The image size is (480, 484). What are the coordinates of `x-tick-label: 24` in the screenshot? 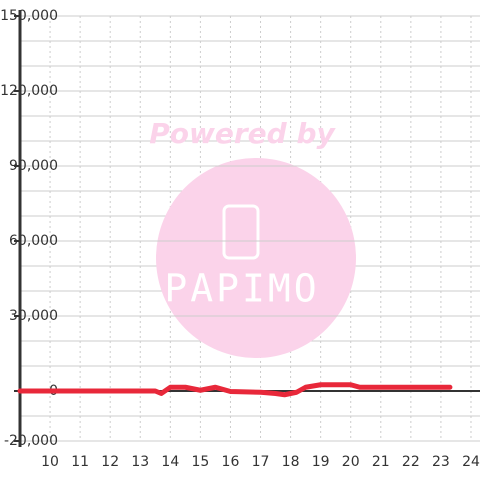 It's located at (471, 462).